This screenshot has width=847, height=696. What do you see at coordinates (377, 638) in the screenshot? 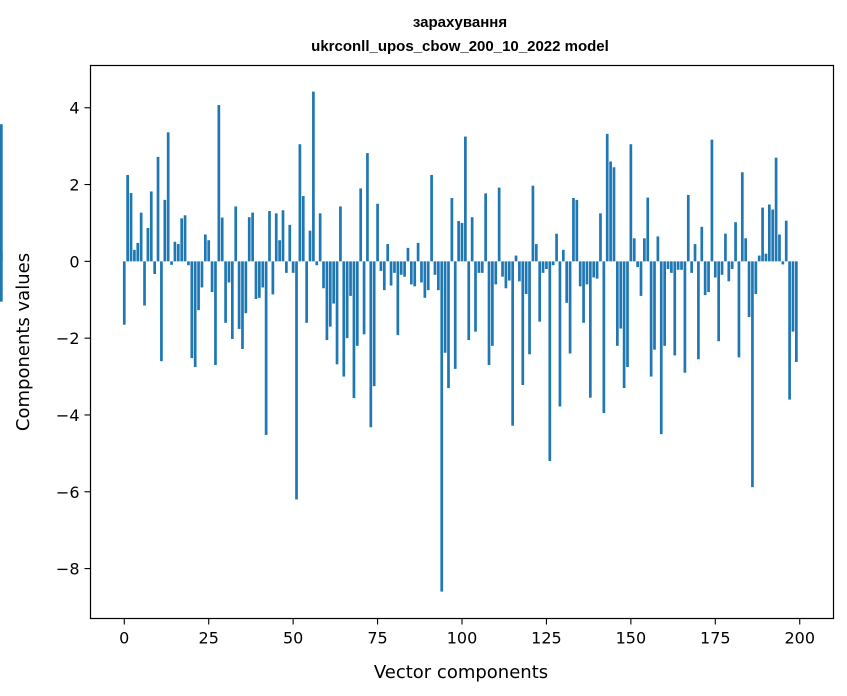
I see `x-tick-label: 75` at bounding box center [377, 638].